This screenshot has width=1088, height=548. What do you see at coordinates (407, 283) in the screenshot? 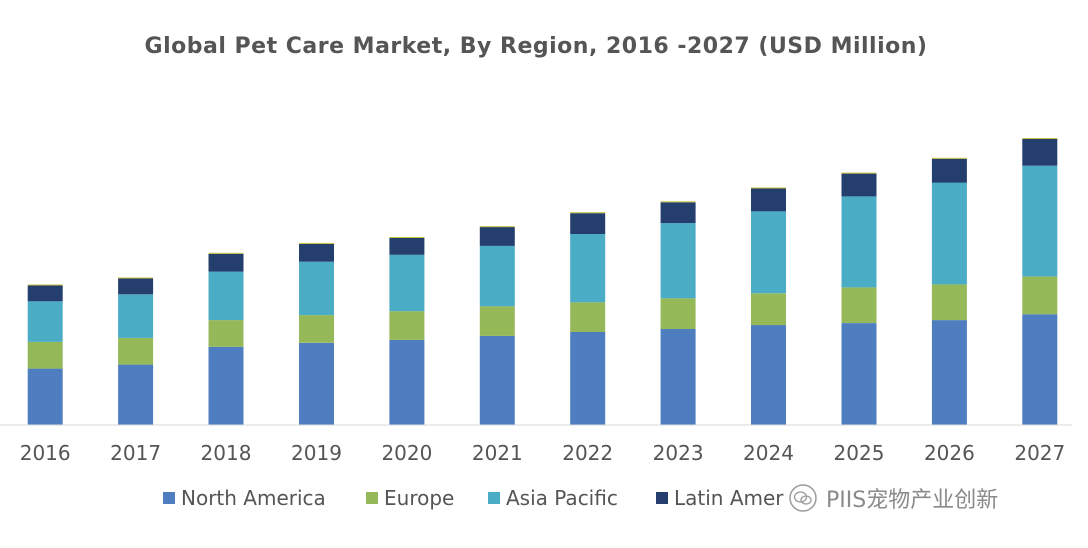
I see `bar-asia-pacific-2020` at bounding box center [407, 283].